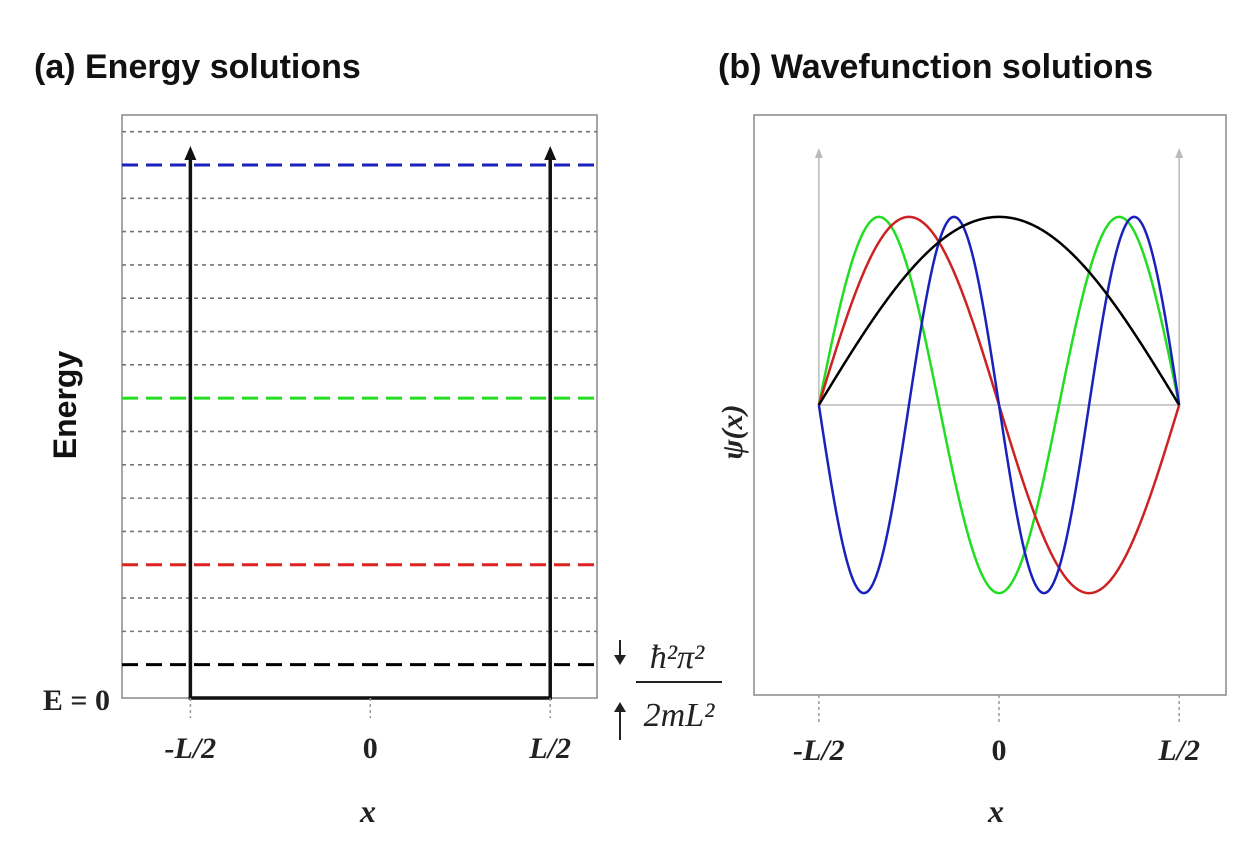 The image size is (1250, 860). I want to click on wavefunction-curve-n4, so click(999, 405).